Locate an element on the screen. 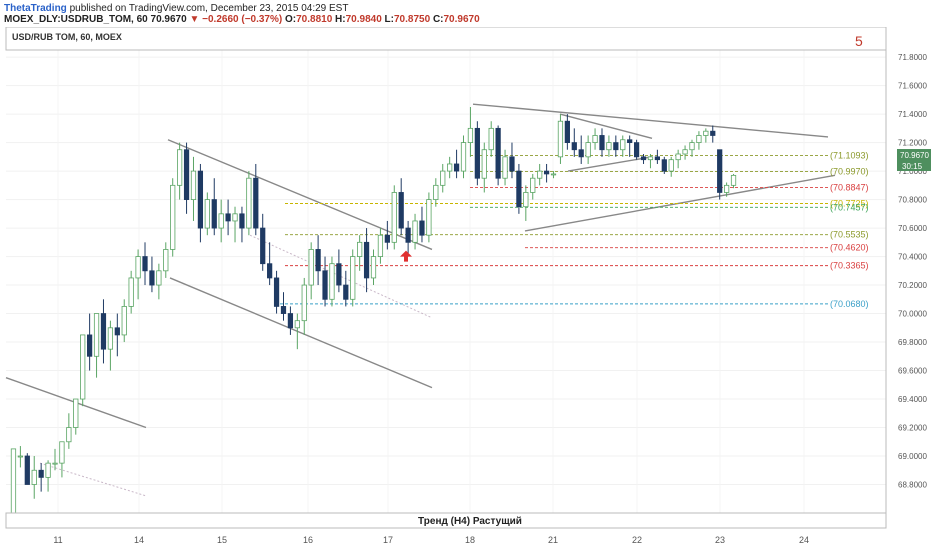  last-price: 70.9670 is located at coordinates (168, 19).